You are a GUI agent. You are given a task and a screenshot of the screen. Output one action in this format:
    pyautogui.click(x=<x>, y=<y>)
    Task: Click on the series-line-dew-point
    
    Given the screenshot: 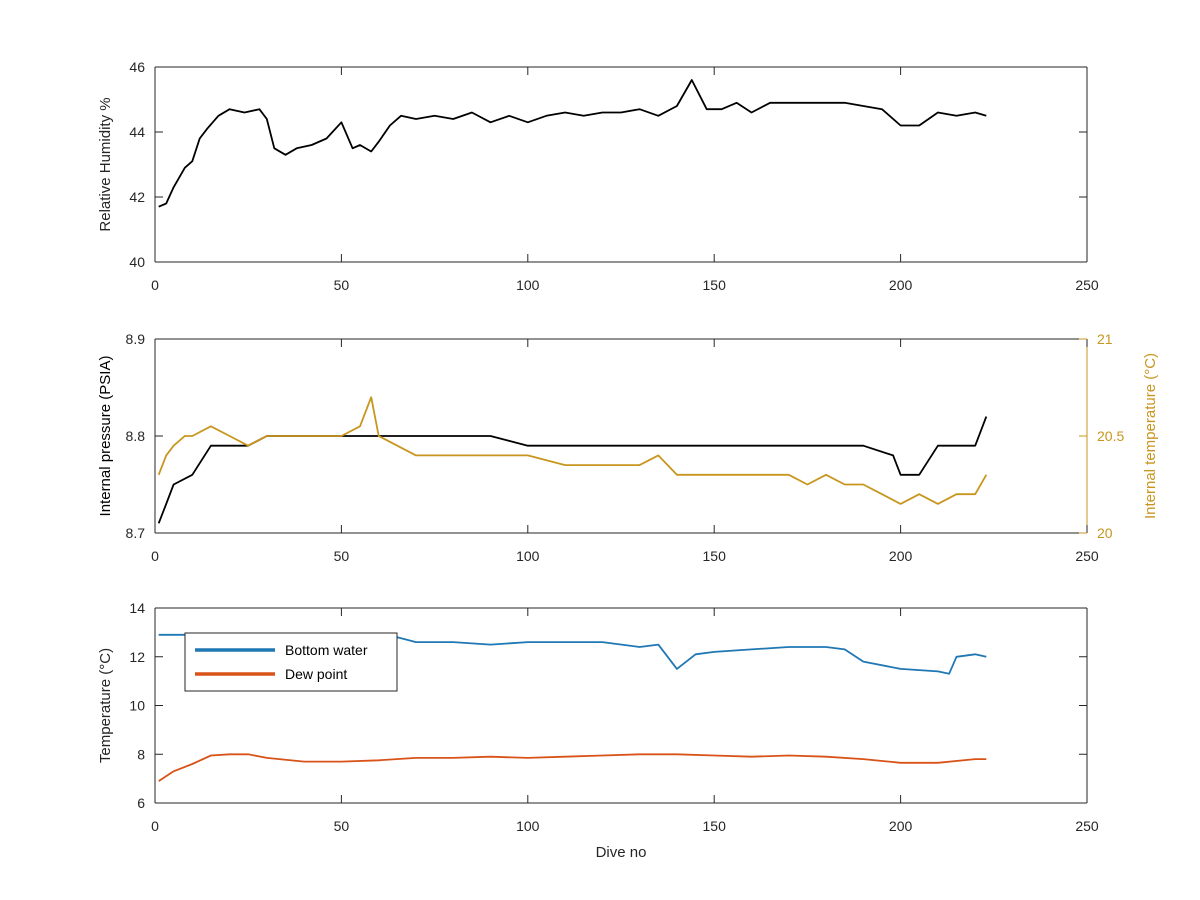 What is the action you would take?
    pyautogui.click(x=572, y=767)
    